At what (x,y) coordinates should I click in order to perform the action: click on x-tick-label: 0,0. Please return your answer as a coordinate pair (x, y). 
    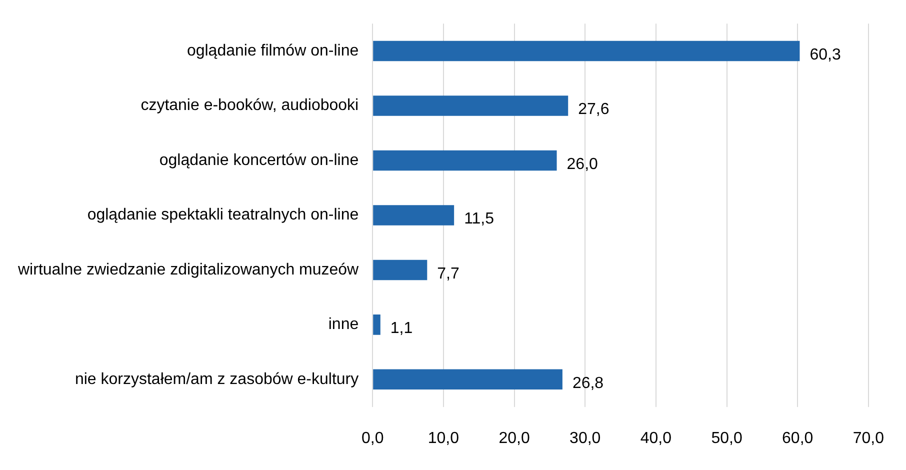
    Looking at the image, I should click on (372, 438).